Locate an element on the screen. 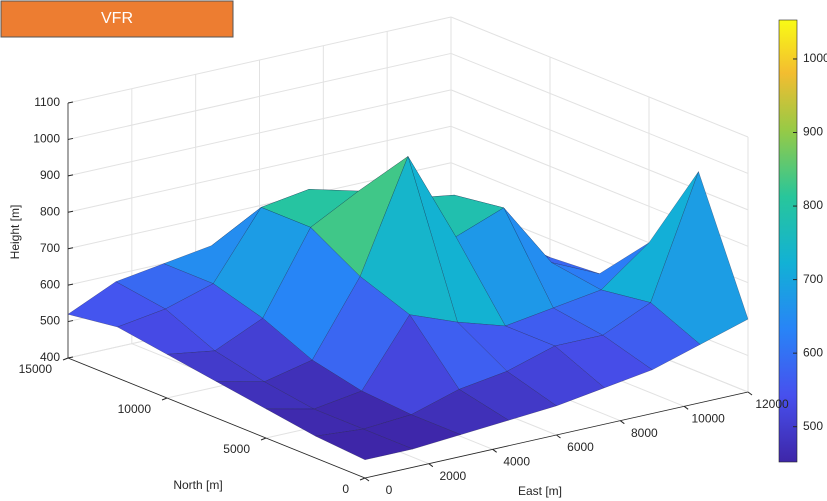 The image size is (827, 501). z-tick-label: 900 is located at coordinates (50, 175).